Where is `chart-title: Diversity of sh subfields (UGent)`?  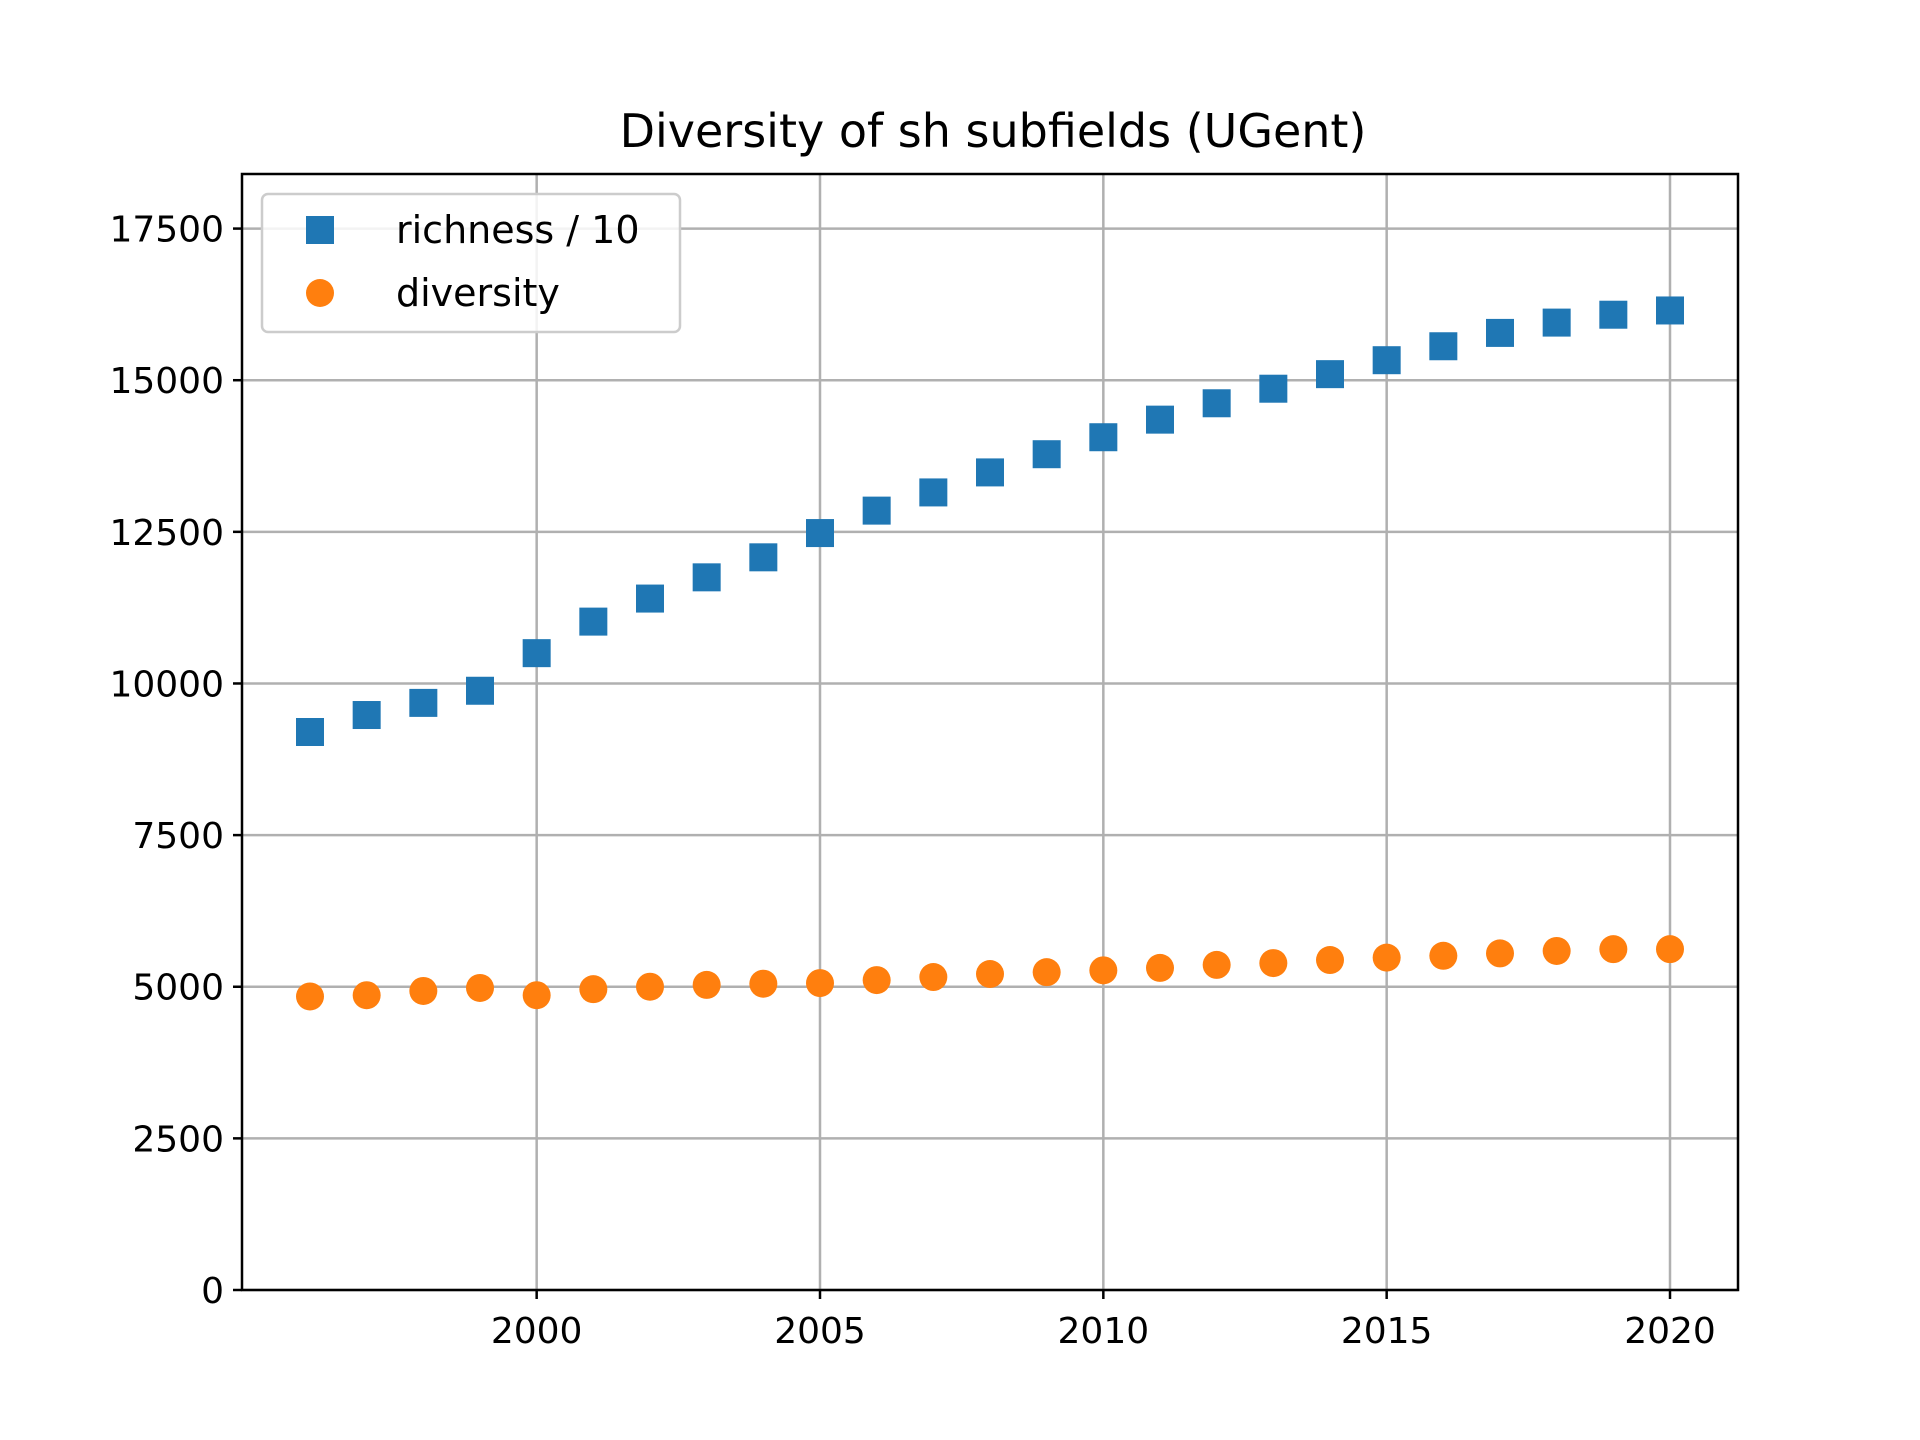 chart-title: Diversity of sh subfields (UGent) is located at coordinates (993, 131).